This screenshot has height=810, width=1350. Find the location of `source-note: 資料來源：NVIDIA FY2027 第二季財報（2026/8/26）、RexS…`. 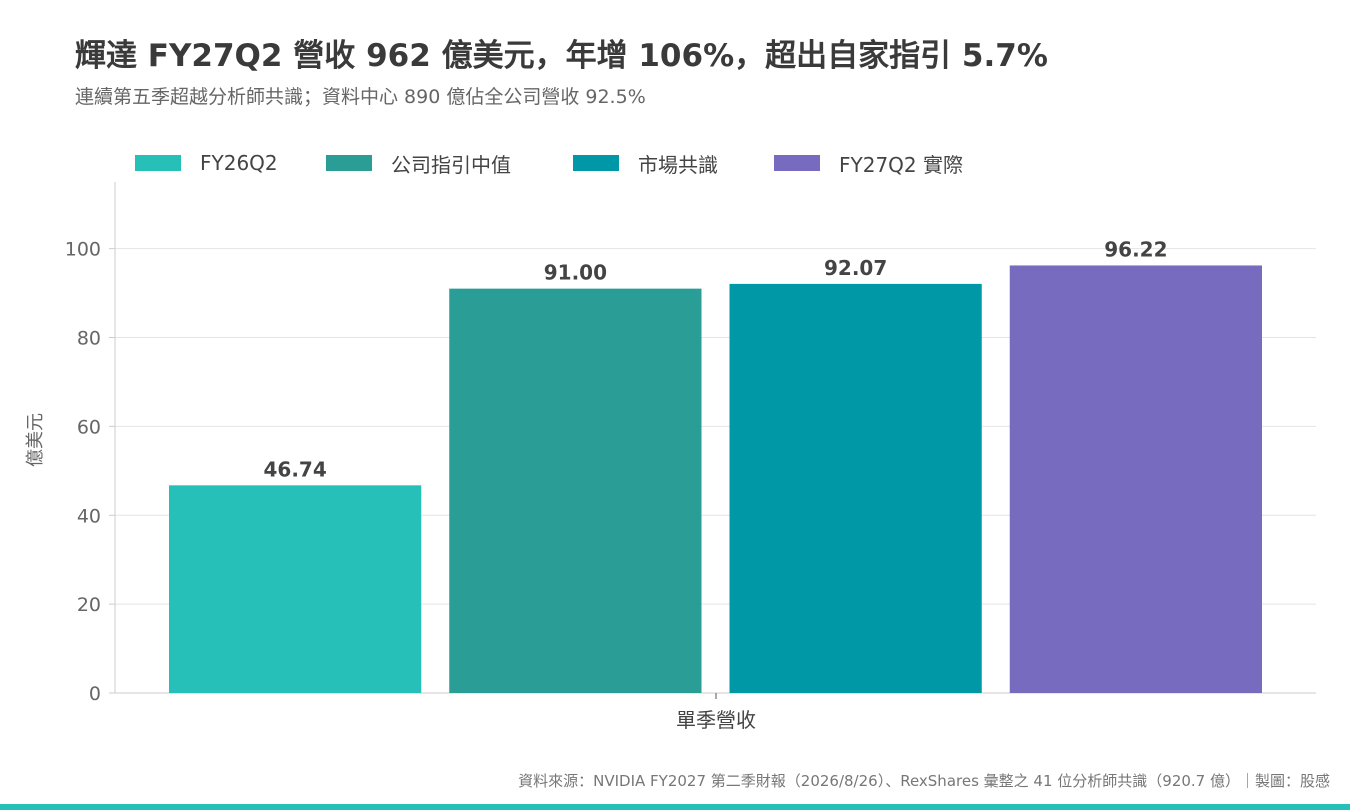

source-note: 資料來源：NVIDIA FY2027 第二季財報（2026/8/26）、RexS… is located at coordinates (924, 781).